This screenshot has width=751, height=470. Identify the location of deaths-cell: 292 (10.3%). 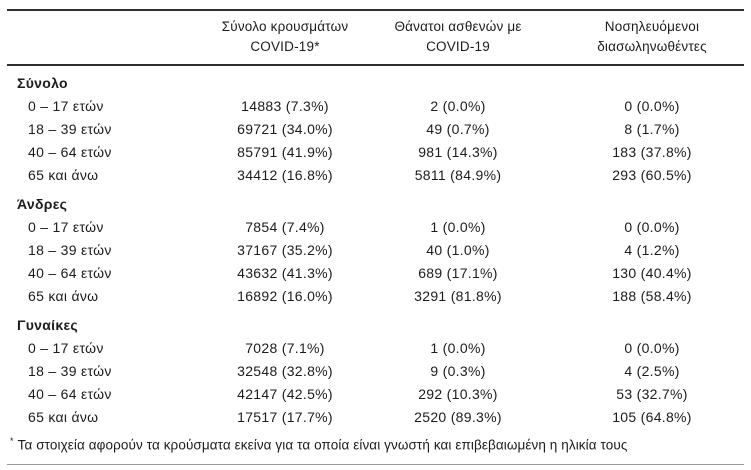
(458, 394).